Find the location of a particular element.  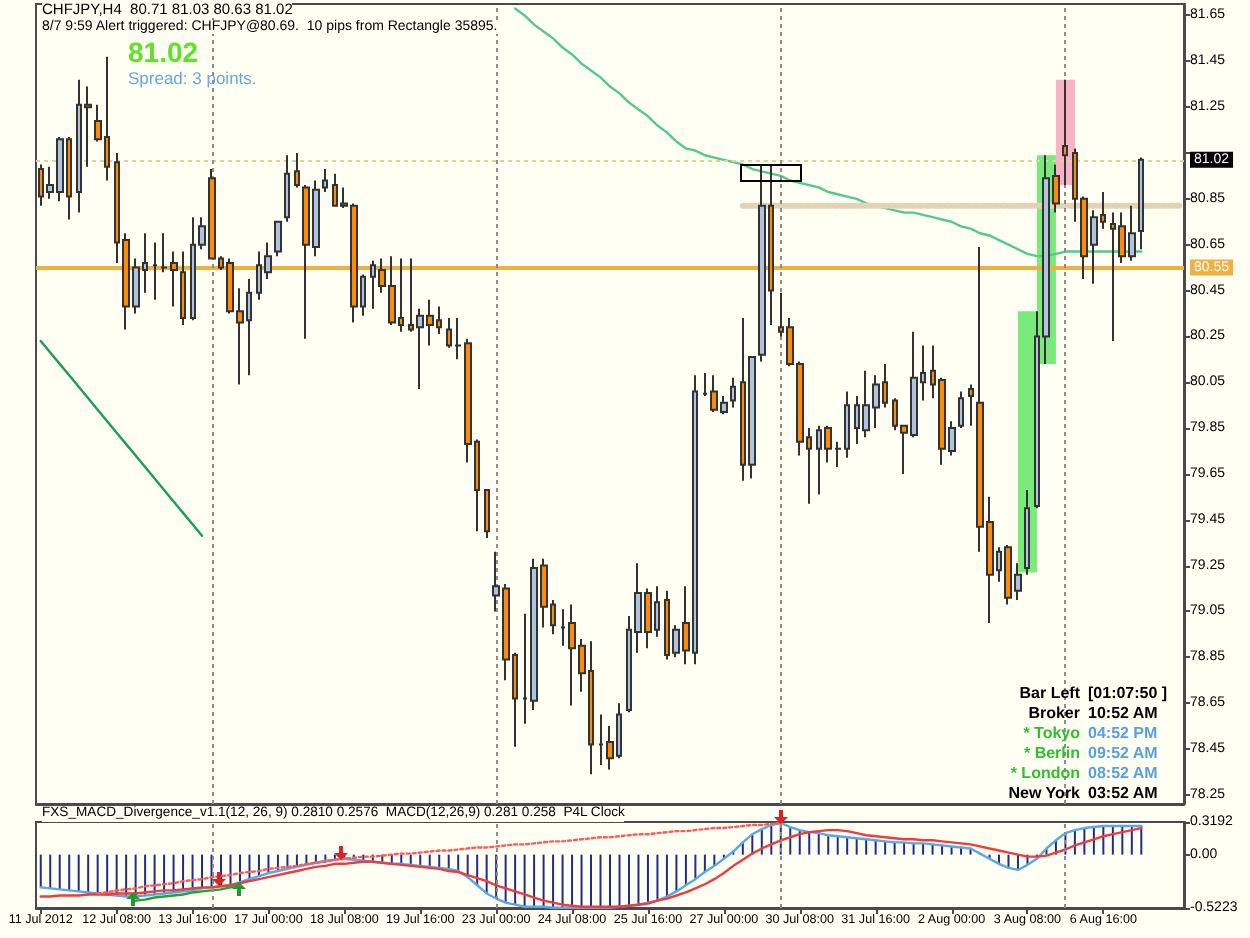

annotation: Spread: 3 points. is located at coordinates (192, 78).